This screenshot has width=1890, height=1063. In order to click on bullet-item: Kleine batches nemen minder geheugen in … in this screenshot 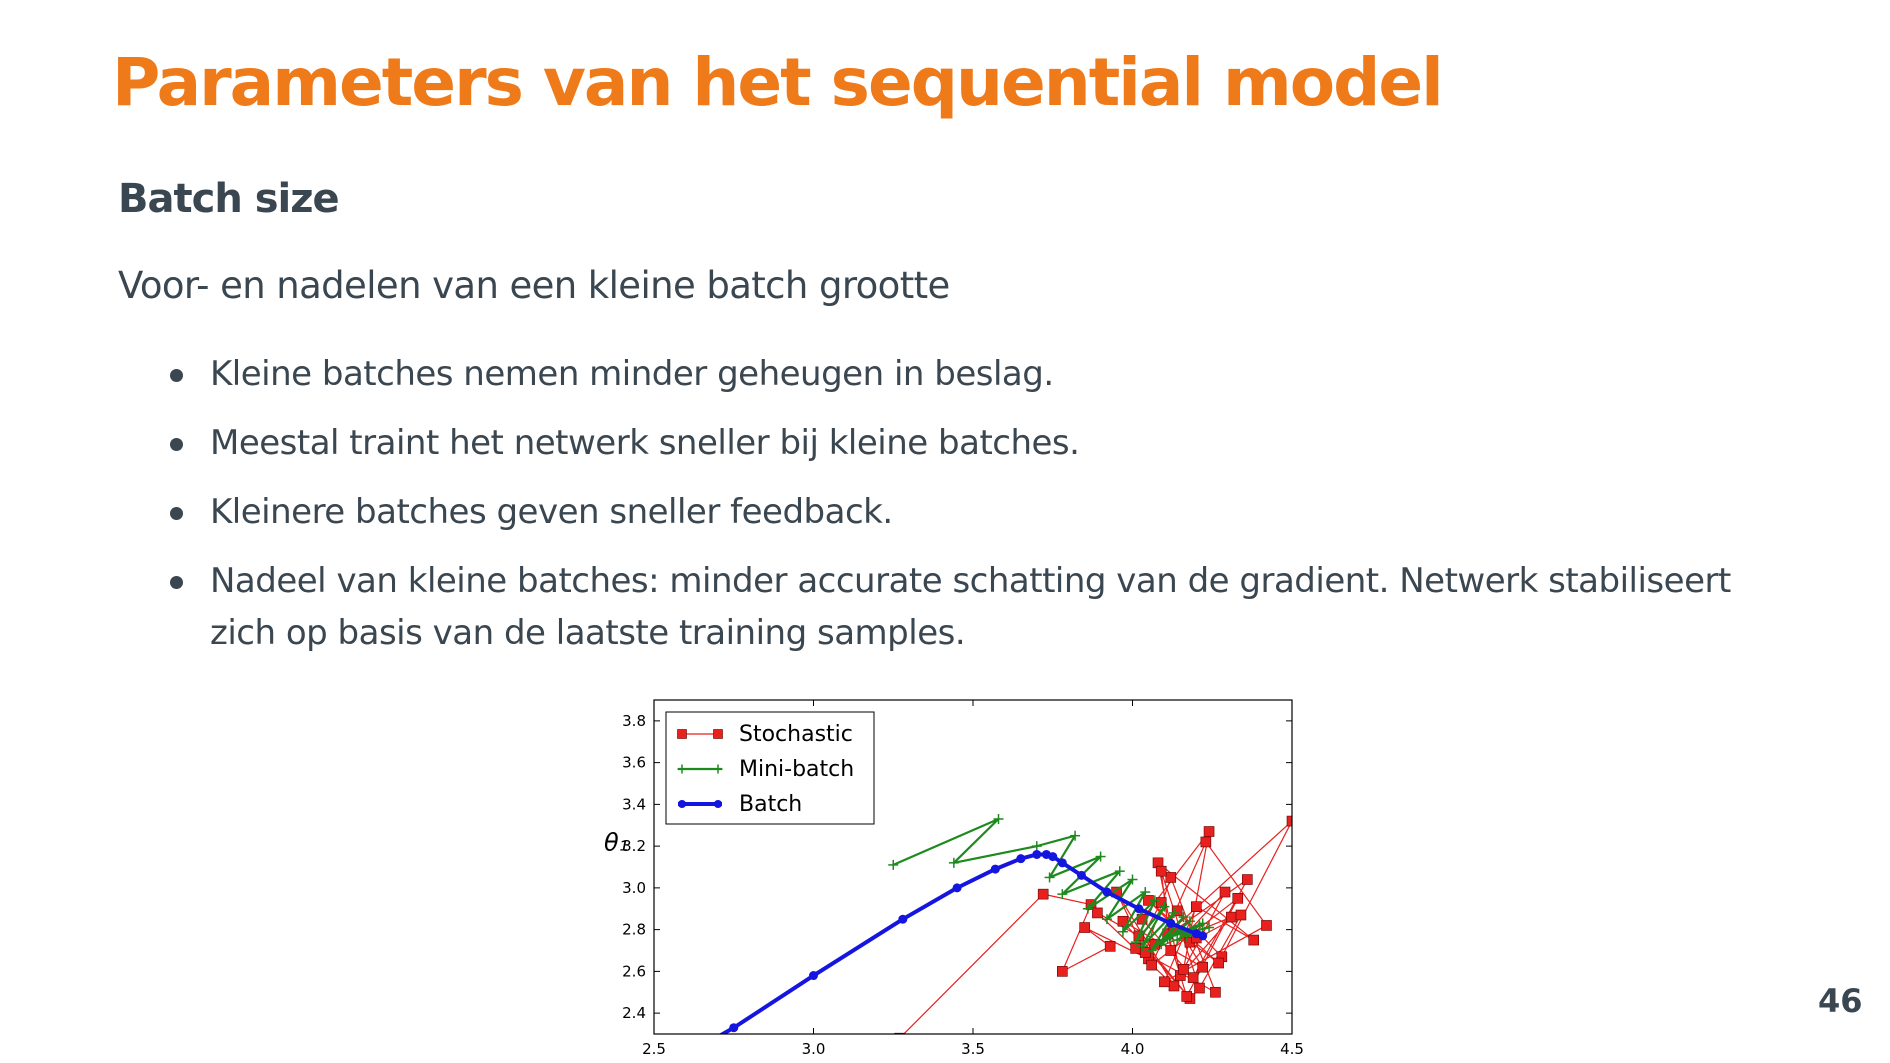, I will do `click(978, 374)`.